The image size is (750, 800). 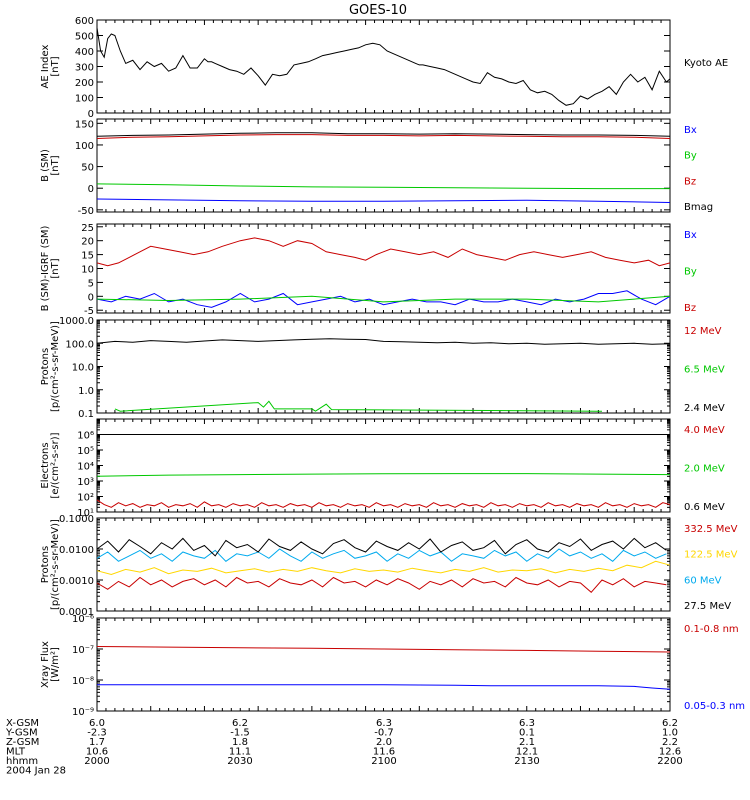 I want to click on y-tick-label: 0.1, so click(x=86, y=414).